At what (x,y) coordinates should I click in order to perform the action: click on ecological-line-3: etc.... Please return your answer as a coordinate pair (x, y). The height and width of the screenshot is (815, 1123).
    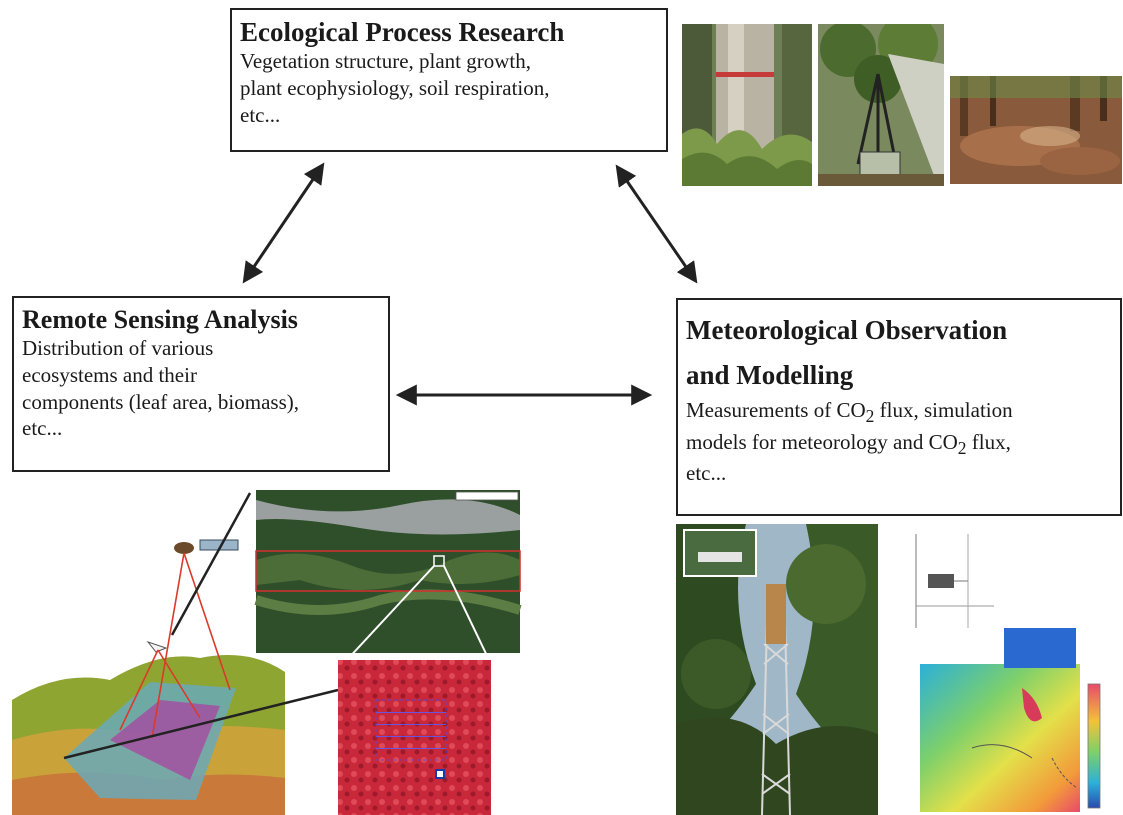
    Looking at the image, I should click on (260, 114).